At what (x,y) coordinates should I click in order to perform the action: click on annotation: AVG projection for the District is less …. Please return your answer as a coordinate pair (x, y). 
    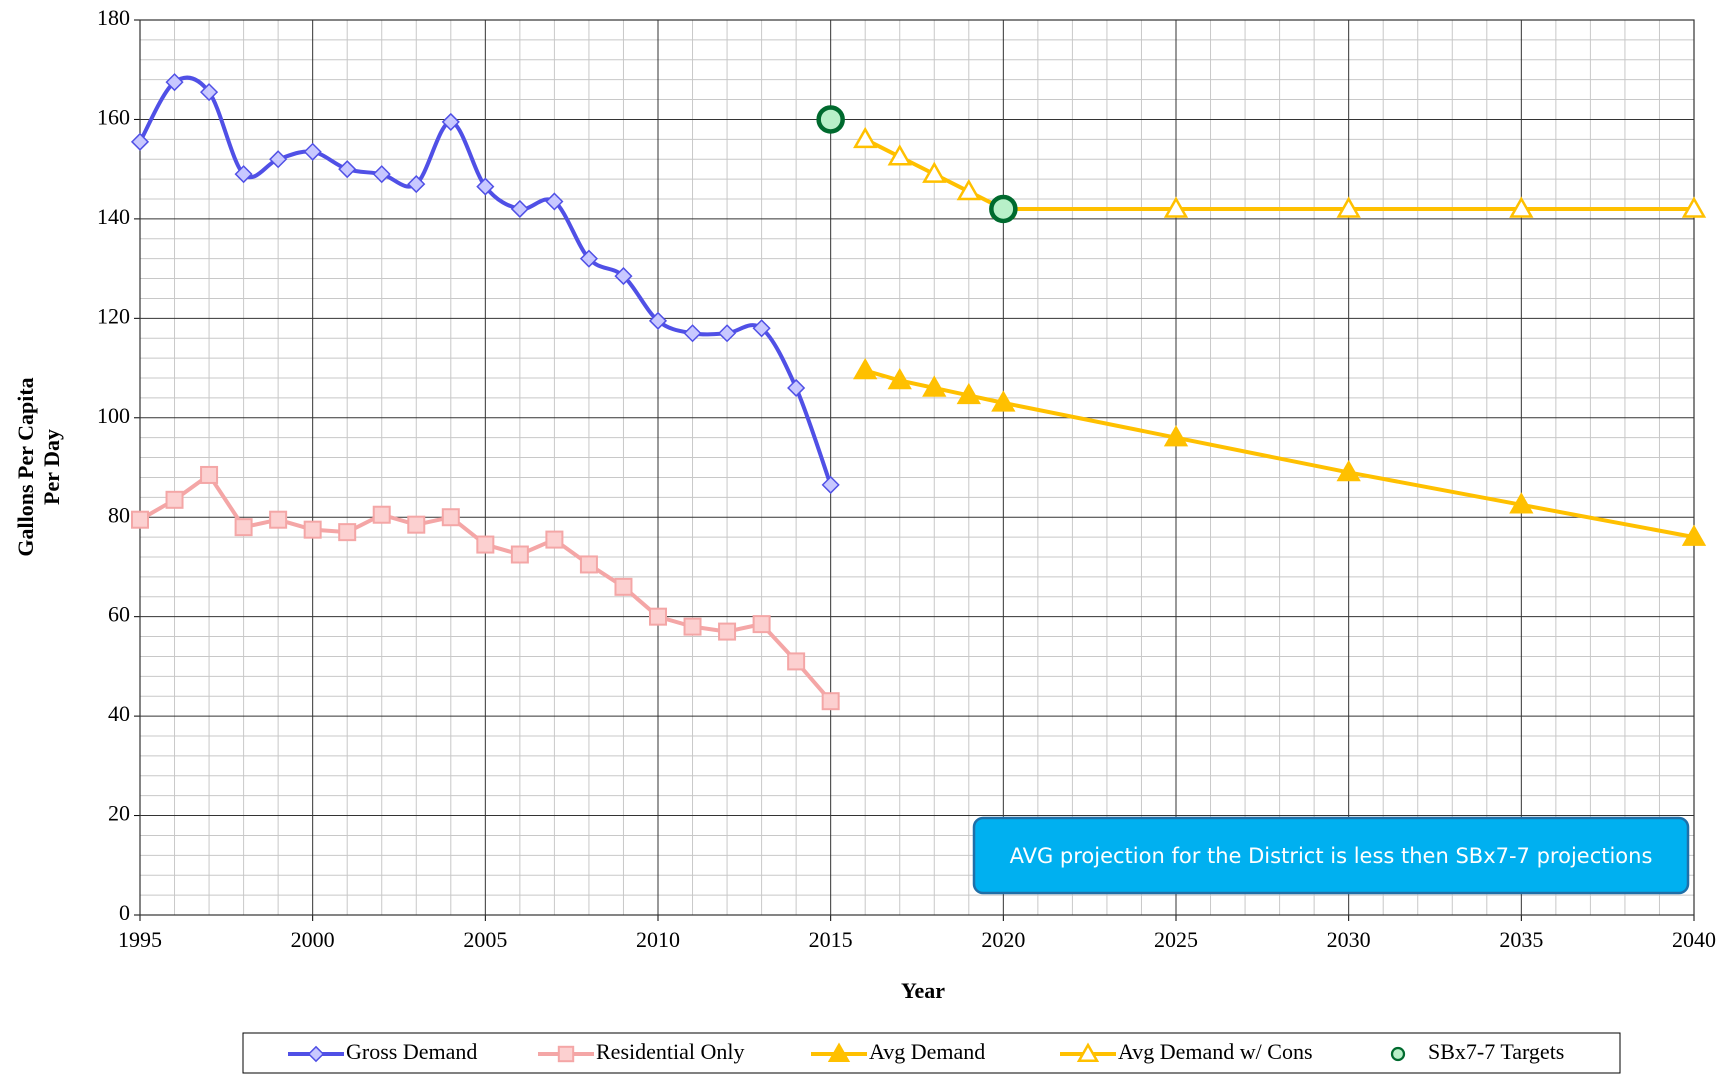
    Looking at the image, I should click on (1331, 856).